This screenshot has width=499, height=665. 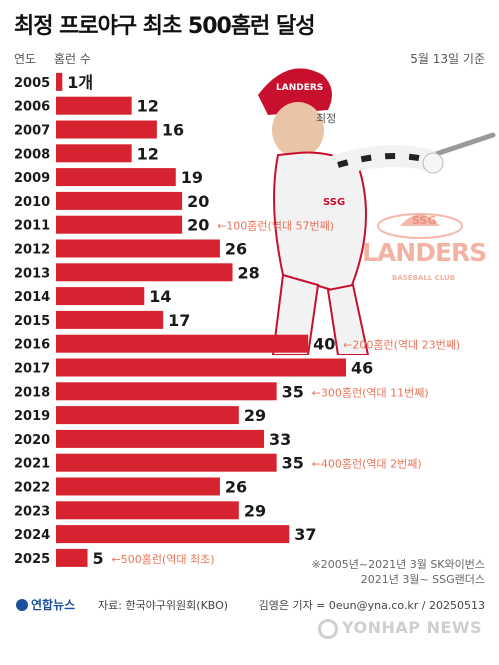 What do you see at coordinates (424, 252) in the screenshot?
I see `logo-main-text: LANDERS` at bounding box center [424, 252].